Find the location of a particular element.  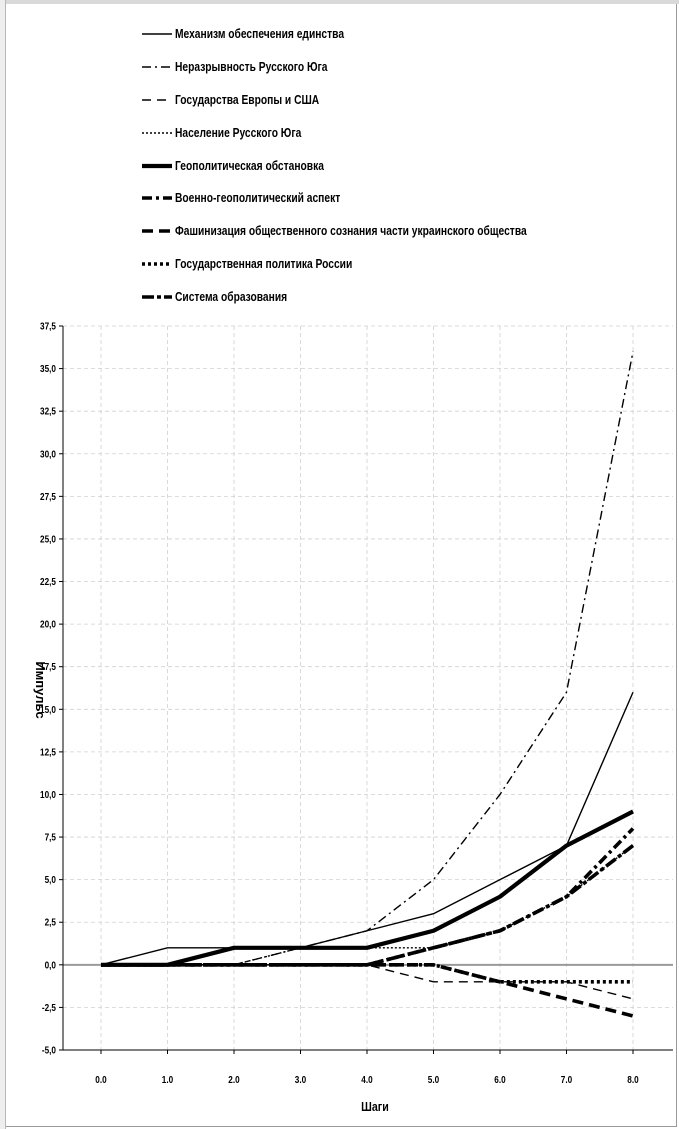

y-tick-label: 20,0 is located at coordinates (48, 624).